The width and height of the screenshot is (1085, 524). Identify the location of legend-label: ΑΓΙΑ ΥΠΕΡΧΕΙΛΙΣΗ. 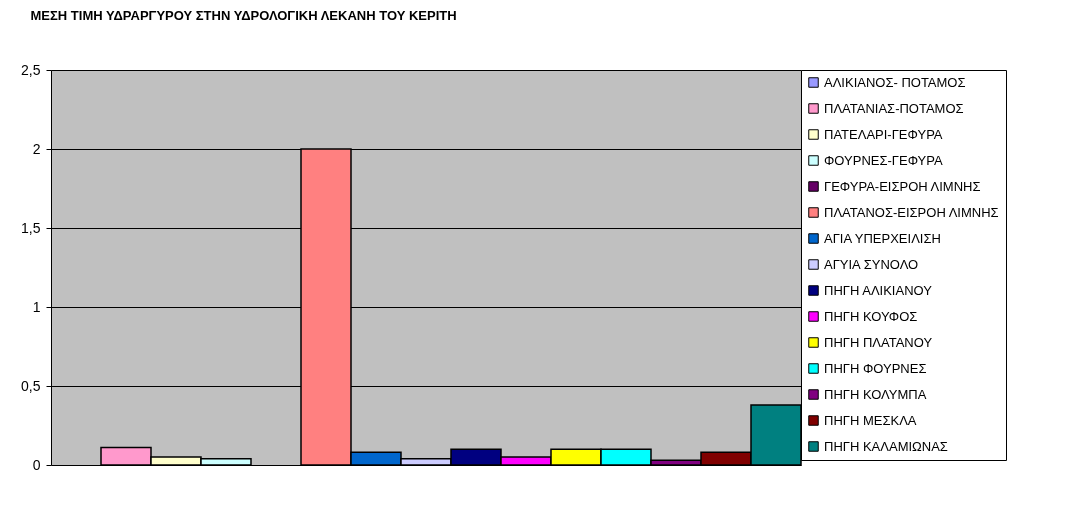
(882, 238).